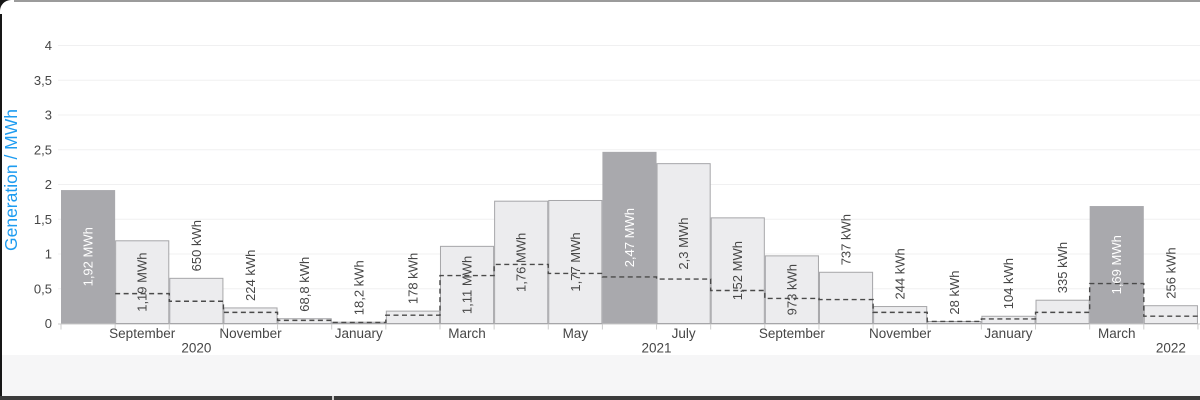 Image resolution: width=1200 pixels, height=400 pixels. I want to click on y-axis-title: Generation / MWh, so click(11, 180).